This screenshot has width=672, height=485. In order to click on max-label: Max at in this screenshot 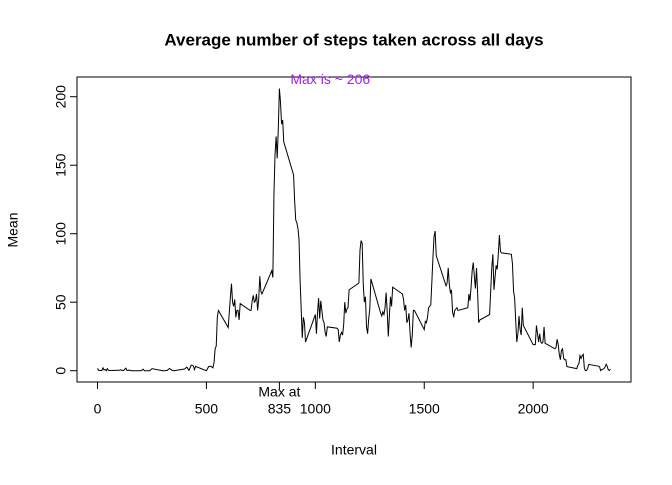, I will do `click(279, 392)`.